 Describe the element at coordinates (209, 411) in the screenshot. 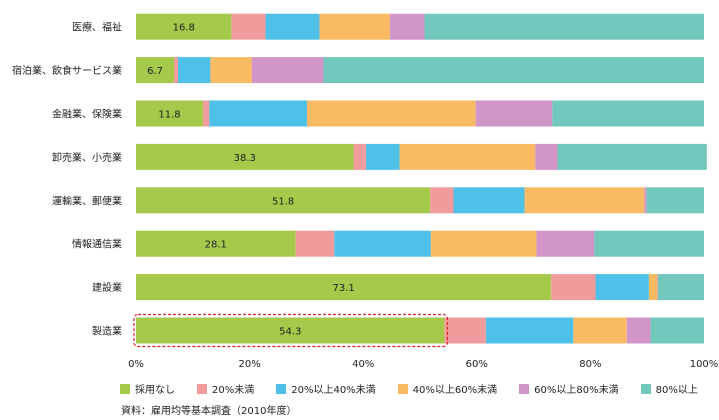

I see `source-note: 資料：雇用均等基本調査（2010年度）` at that location.